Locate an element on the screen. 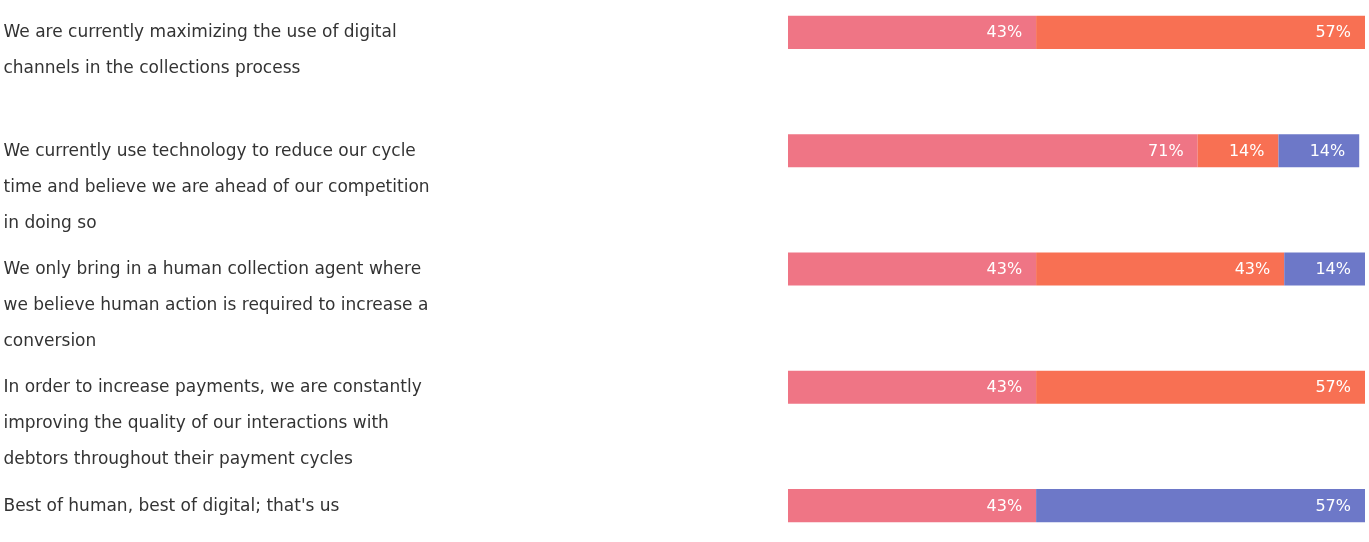  y-tick-label: We are currently maximizing the use of digital channels in the collections process is located at coordinates (200, 49).